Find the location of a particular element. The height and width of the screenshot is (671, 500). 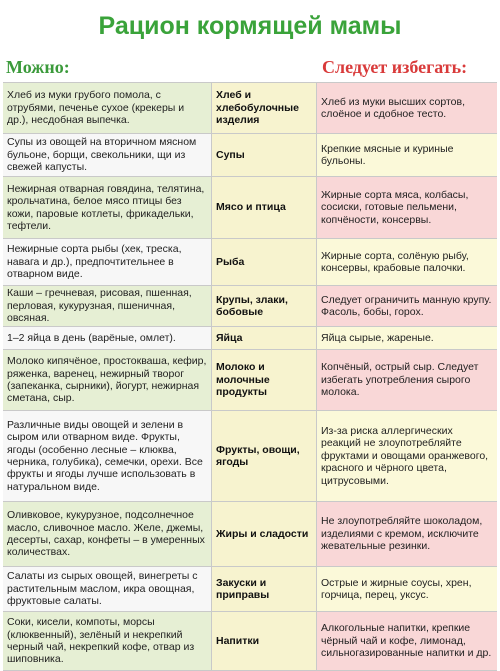

cell-category: Напитки is located at coordinates (264, 641).